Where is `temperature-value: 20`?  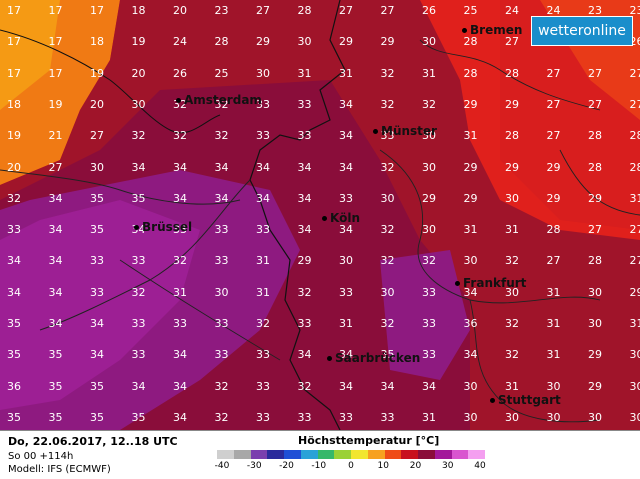 temperature-value: 20 is located at coordinates (17, 168).